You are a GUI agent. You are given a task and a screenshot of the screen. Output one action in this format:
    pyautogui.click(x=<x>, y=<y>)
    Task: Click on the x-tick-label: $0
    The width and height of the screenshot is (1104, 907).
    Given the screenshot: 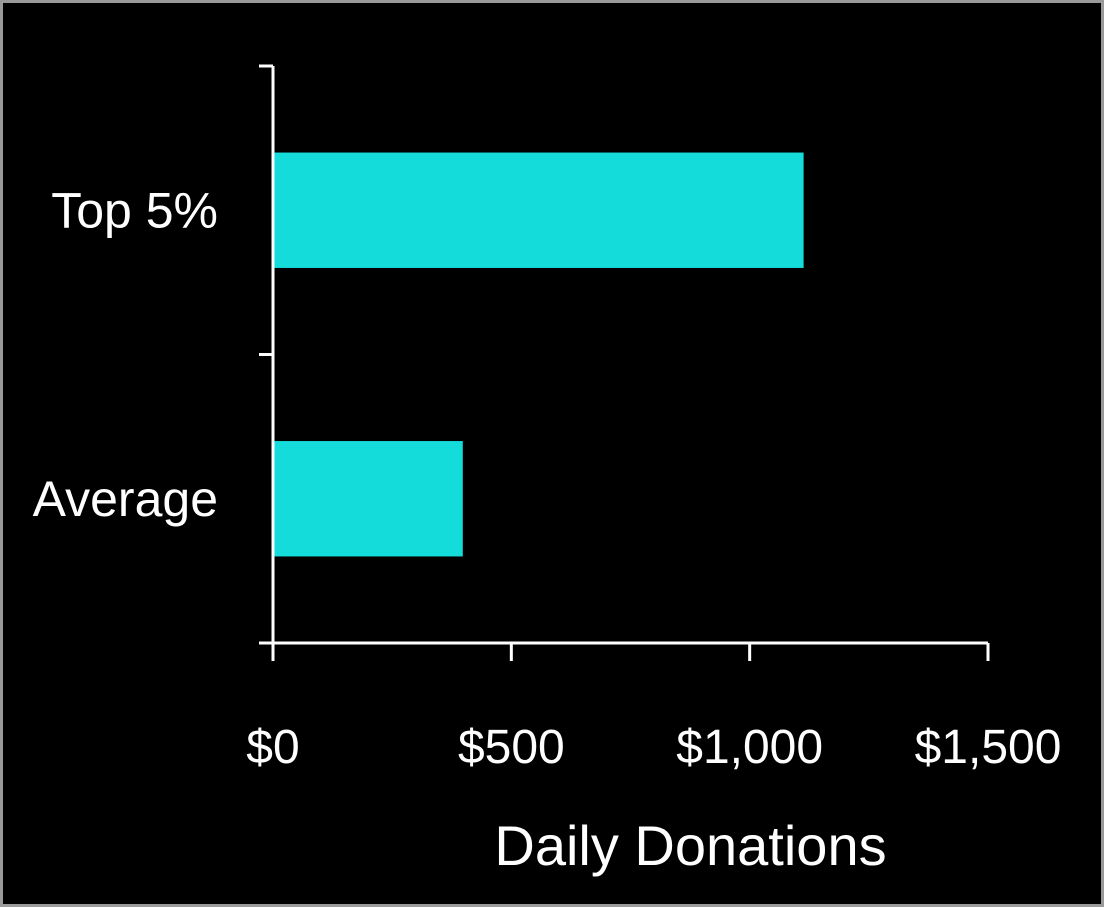 What is the action you would take?
    pyautogui.click(x=272, y=747)
    